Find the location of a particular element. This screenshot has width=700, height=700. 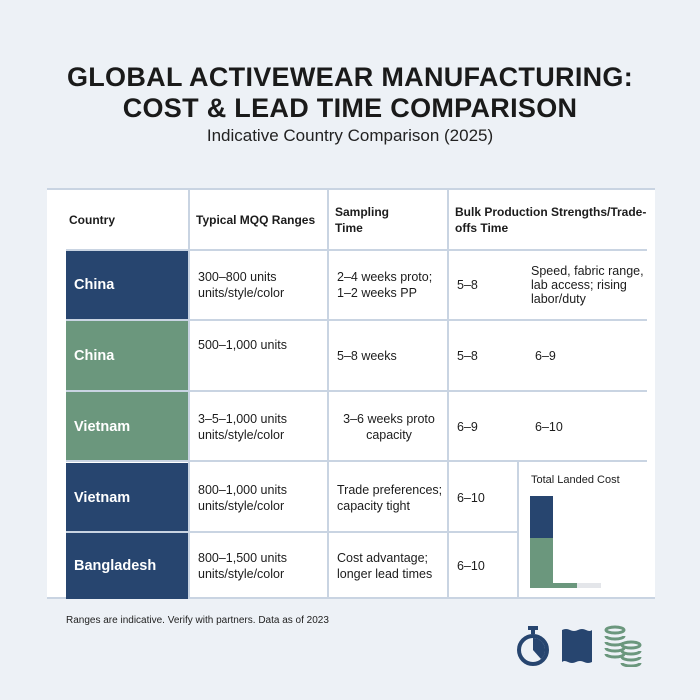

subtitle: Indicative Country Comparison (2025) is located at coordinates (350, 135).